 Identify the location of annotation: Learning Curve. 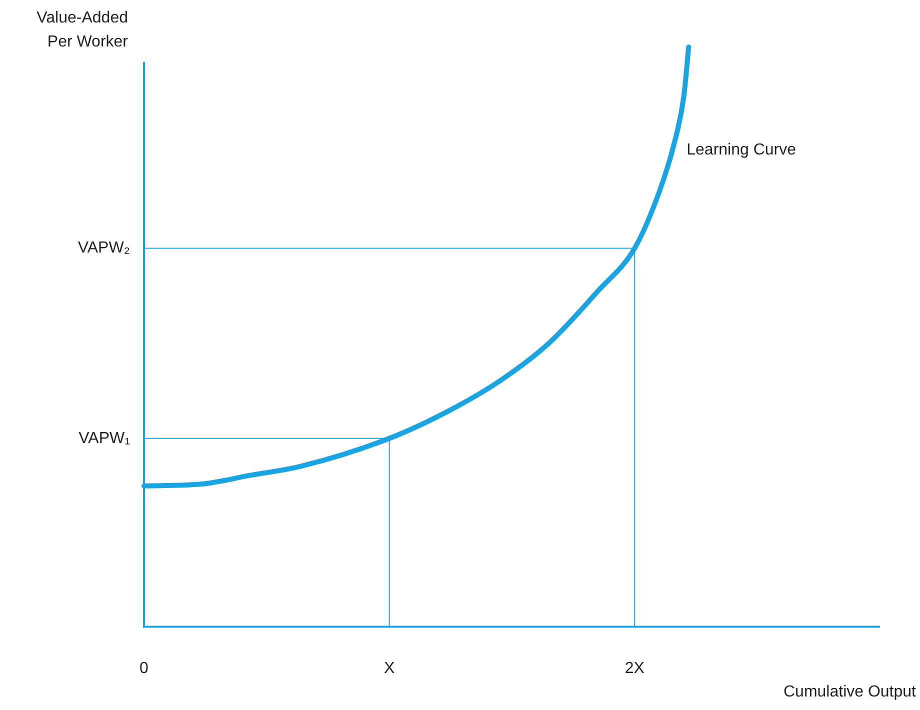
(741, 149).